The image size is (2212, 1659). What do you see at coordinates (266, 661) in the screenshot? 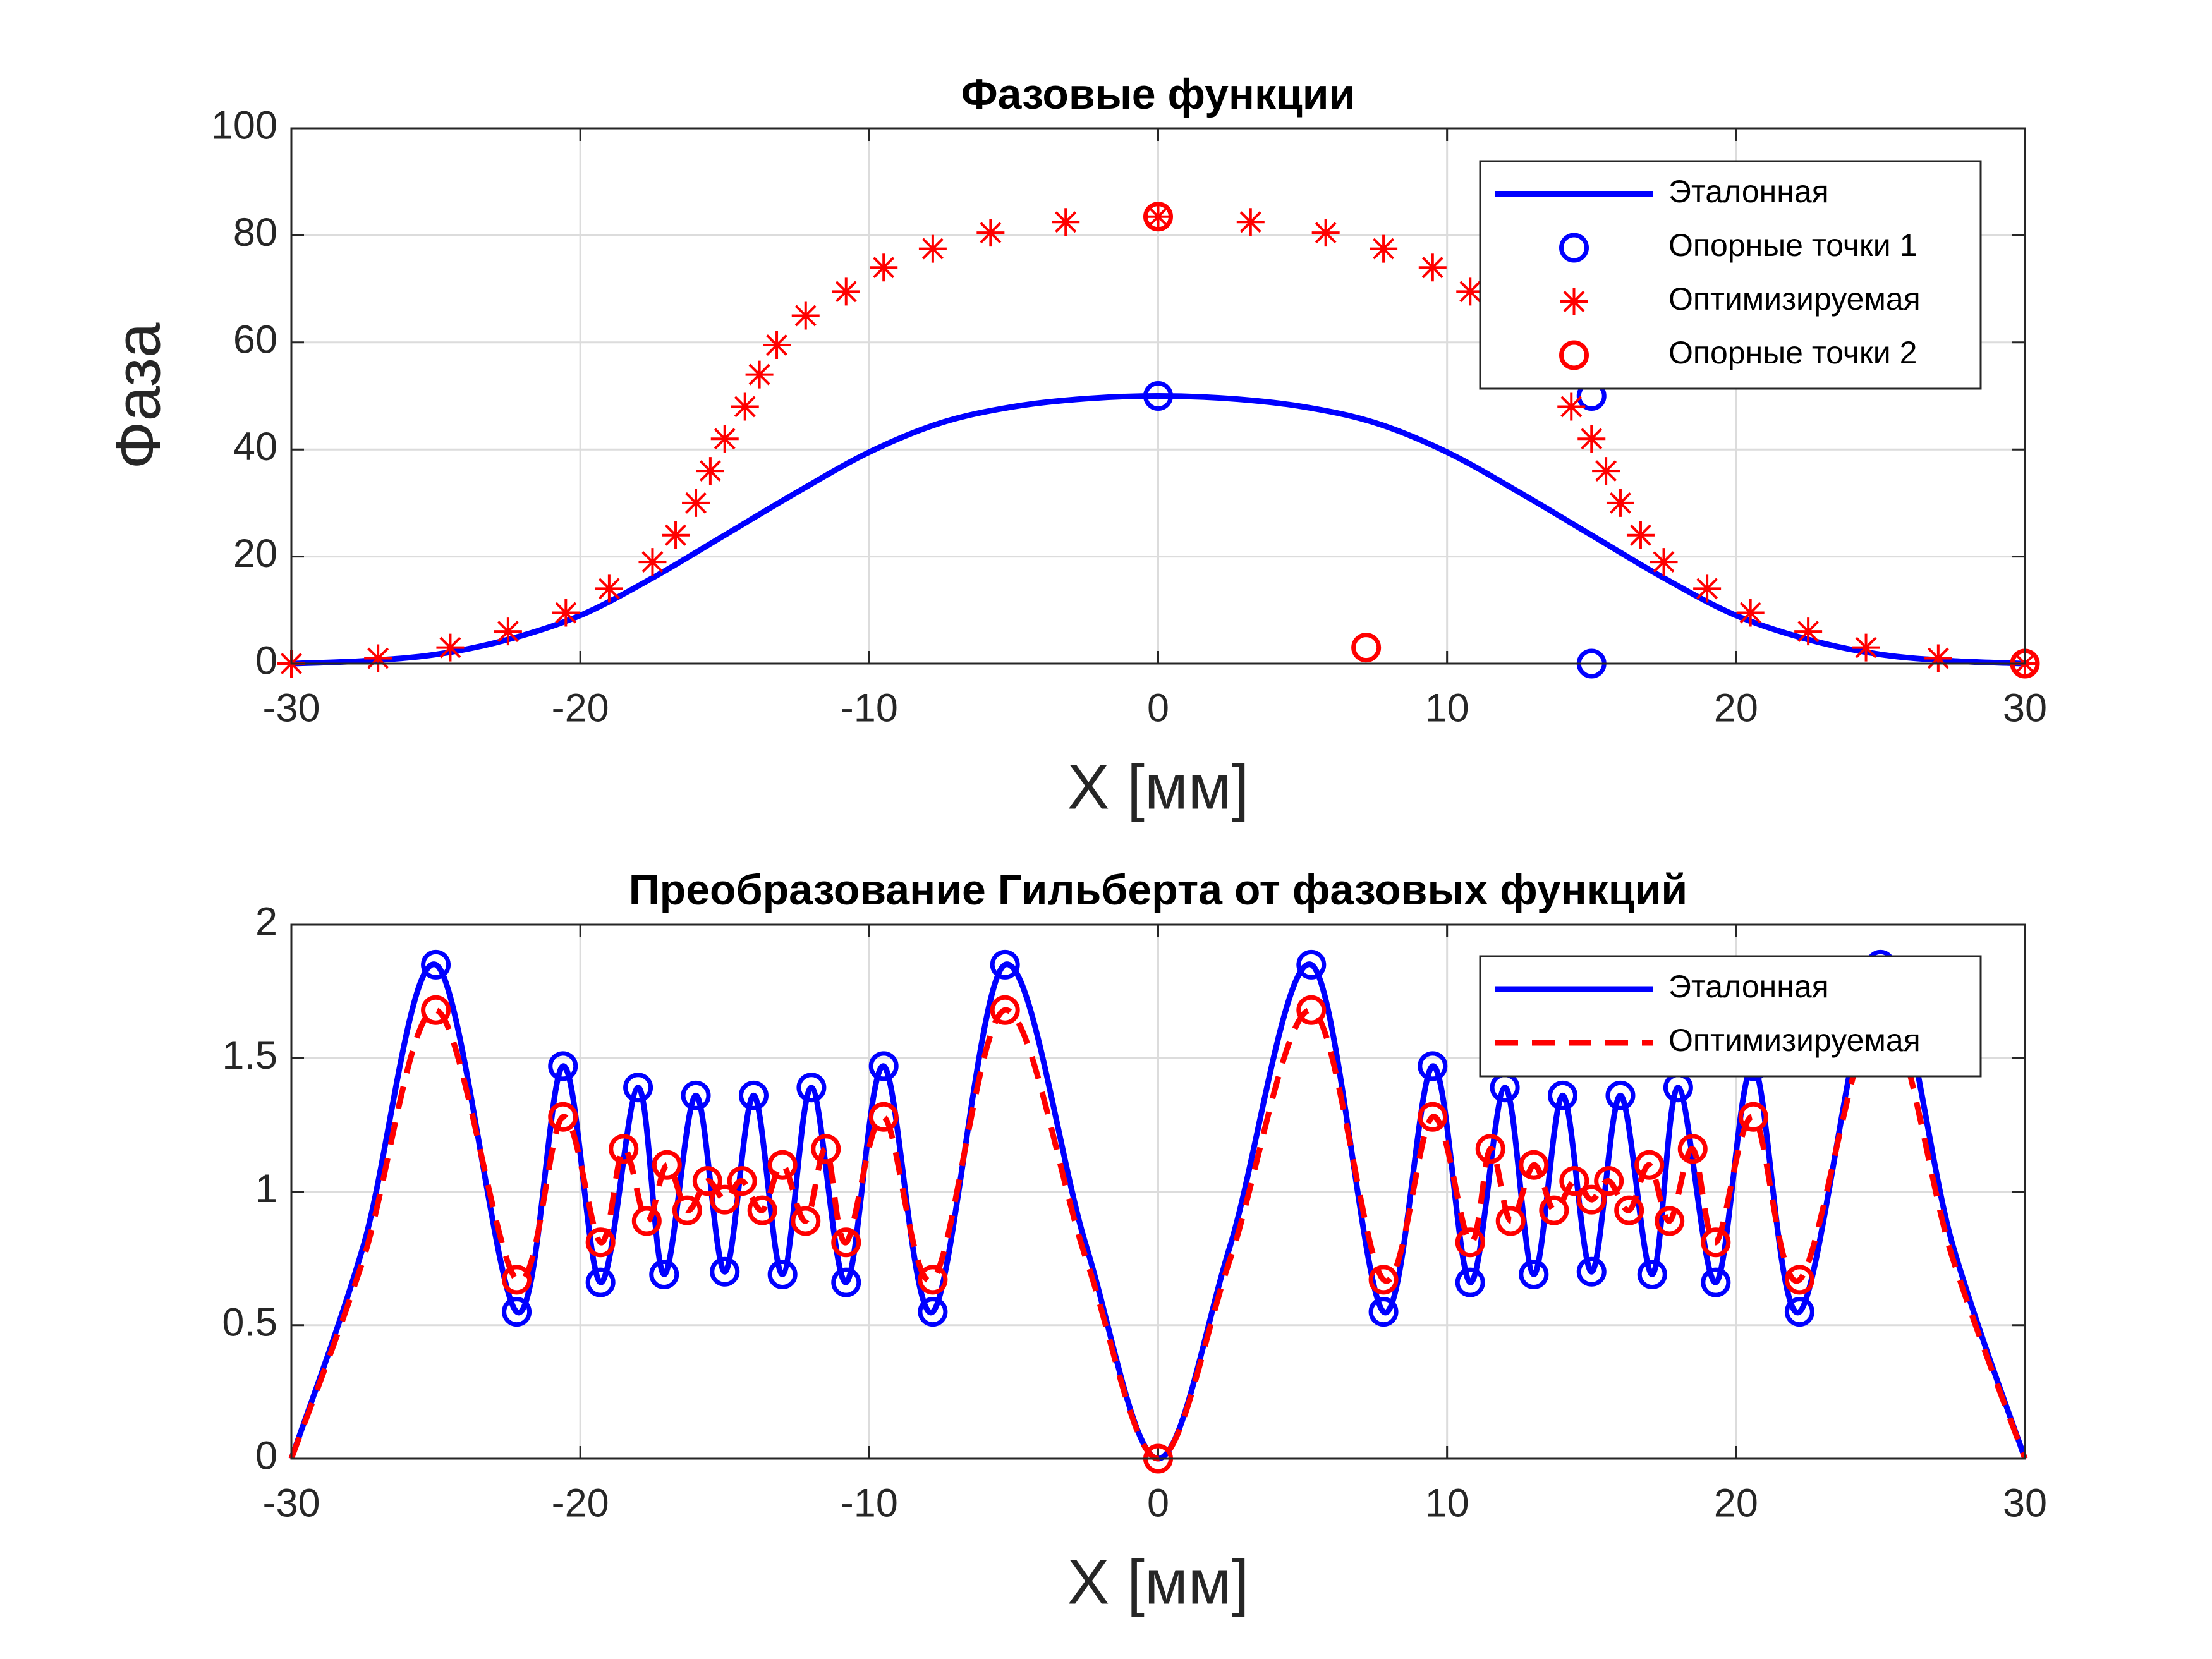
I see `y-tick-label: 0` at bounding box center [266, 661].